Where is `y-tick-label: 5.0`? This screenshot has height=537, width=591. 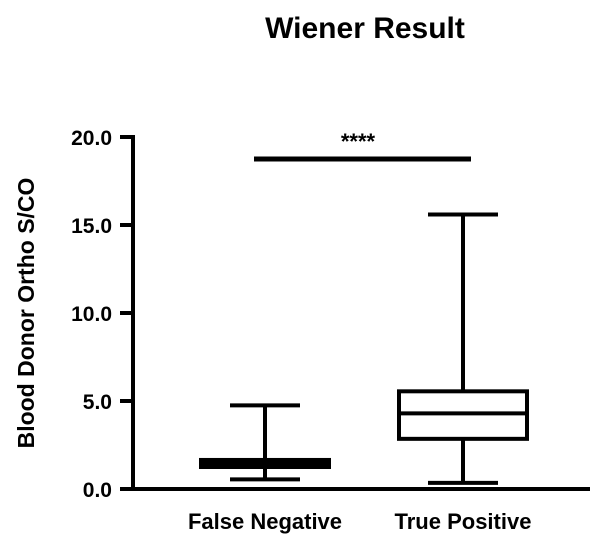
y-tick-label: 5.0 is located at coordinates (97, 402).